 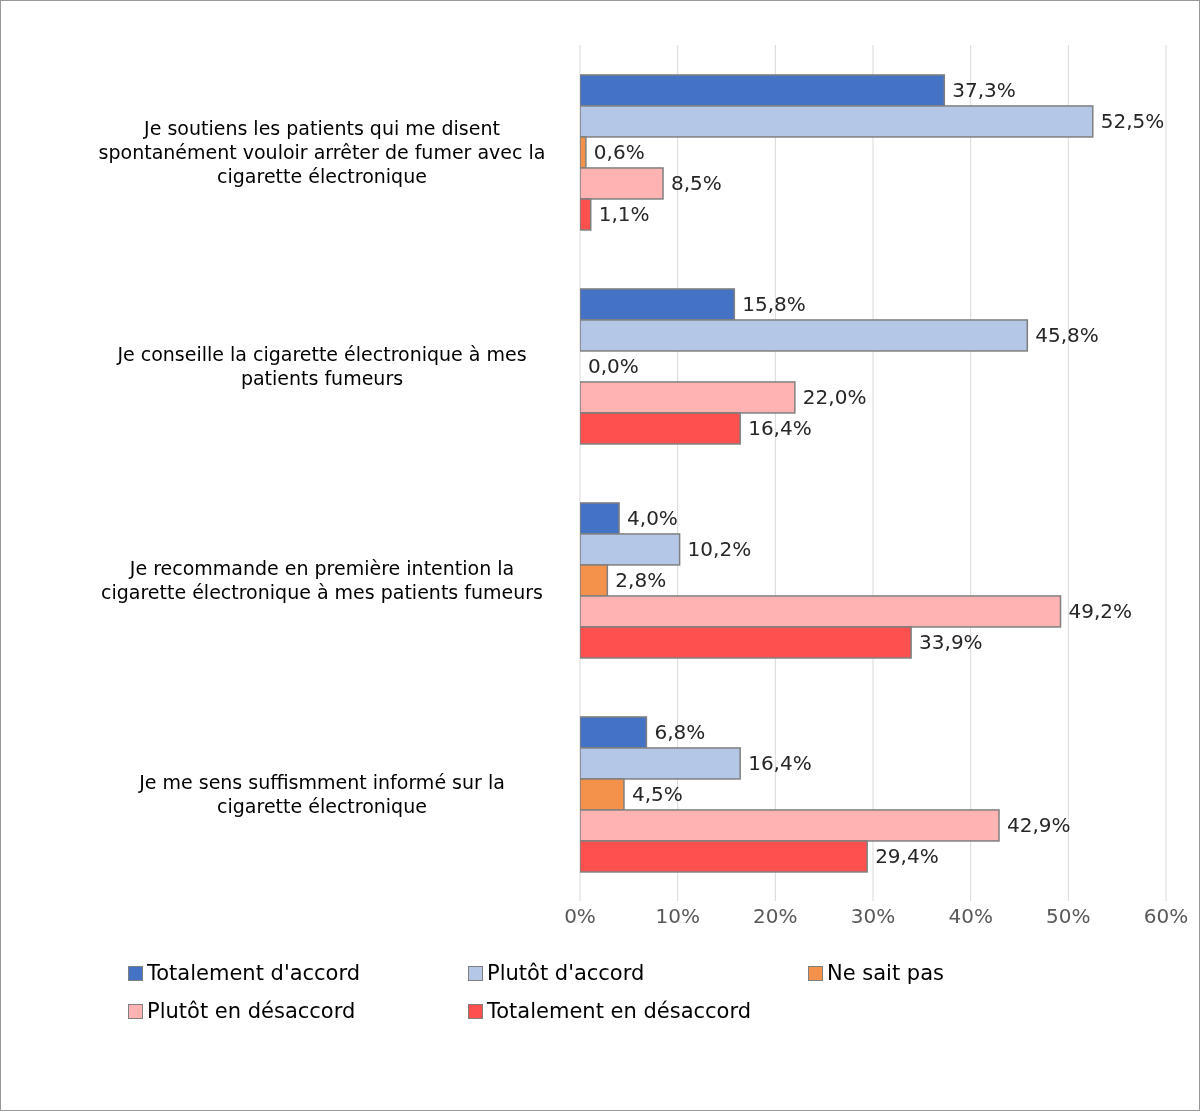 What do you see at coordinates (719, 549) in the screenshot?
I see `data-label: 10,2%` at bounding box center [719, 549].